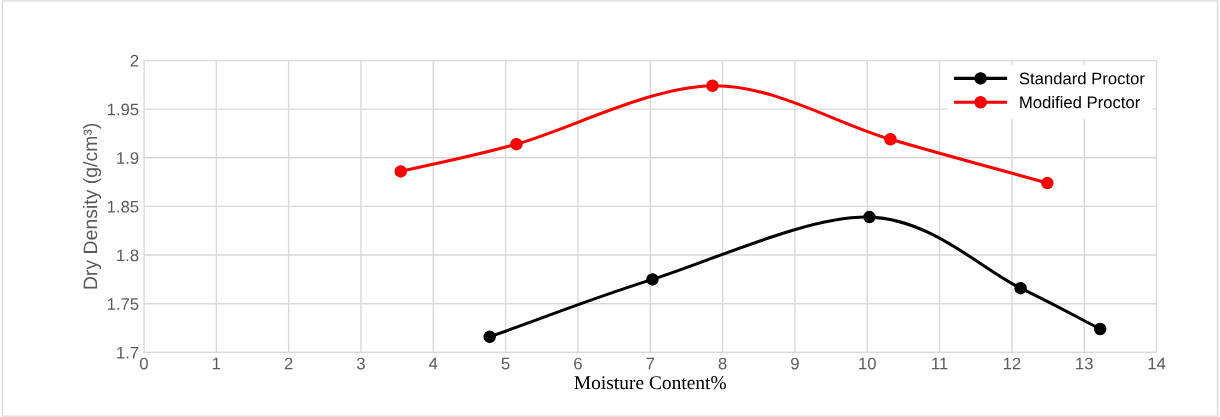 This screenshot has height=417, width=1220. Describe the element at coordinates (92, 206) in the screenshot. I see `y-axis-title: Dry Density (g/cm³)` at that location.